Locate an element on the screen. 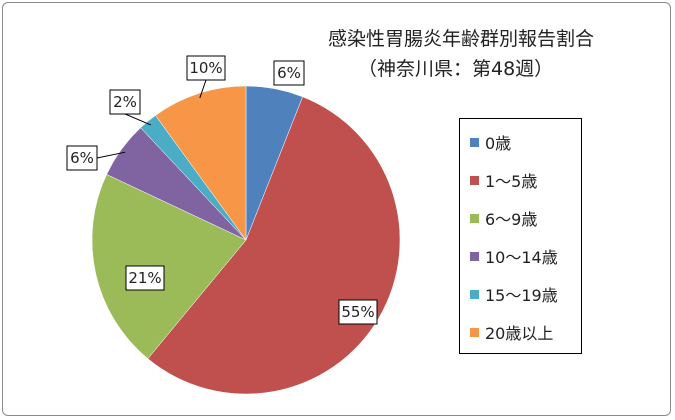 The height and width of the screenshot is (420, 675). legend-item-4: 15～19歳 is located at coordinates (514, 294).